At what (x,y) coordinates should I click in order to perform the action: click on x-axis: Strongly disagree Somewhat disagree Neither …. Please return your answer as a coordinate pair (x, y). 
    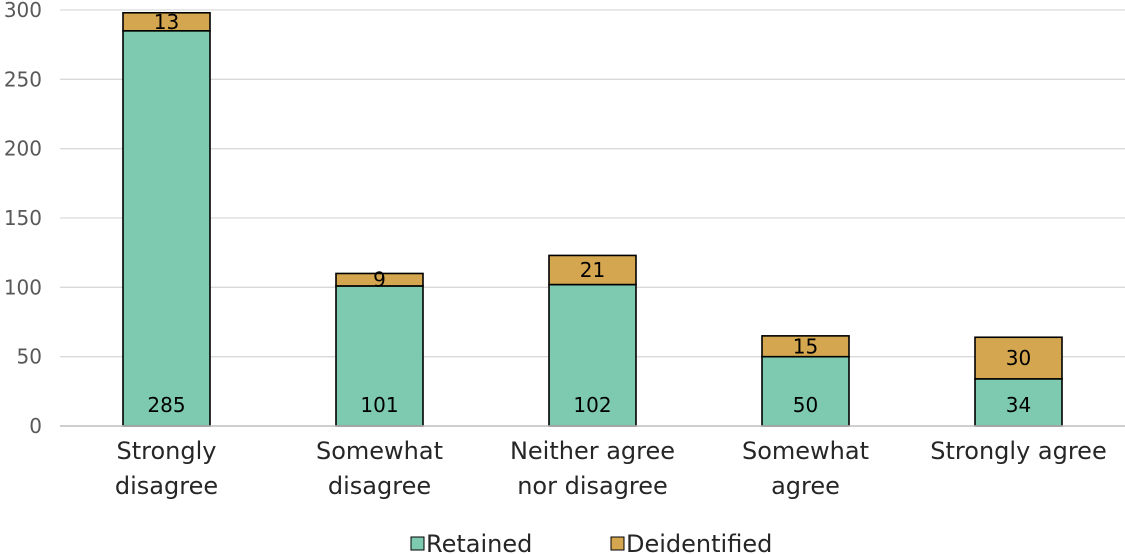
    Looking at the image, I should click on (592, 462).